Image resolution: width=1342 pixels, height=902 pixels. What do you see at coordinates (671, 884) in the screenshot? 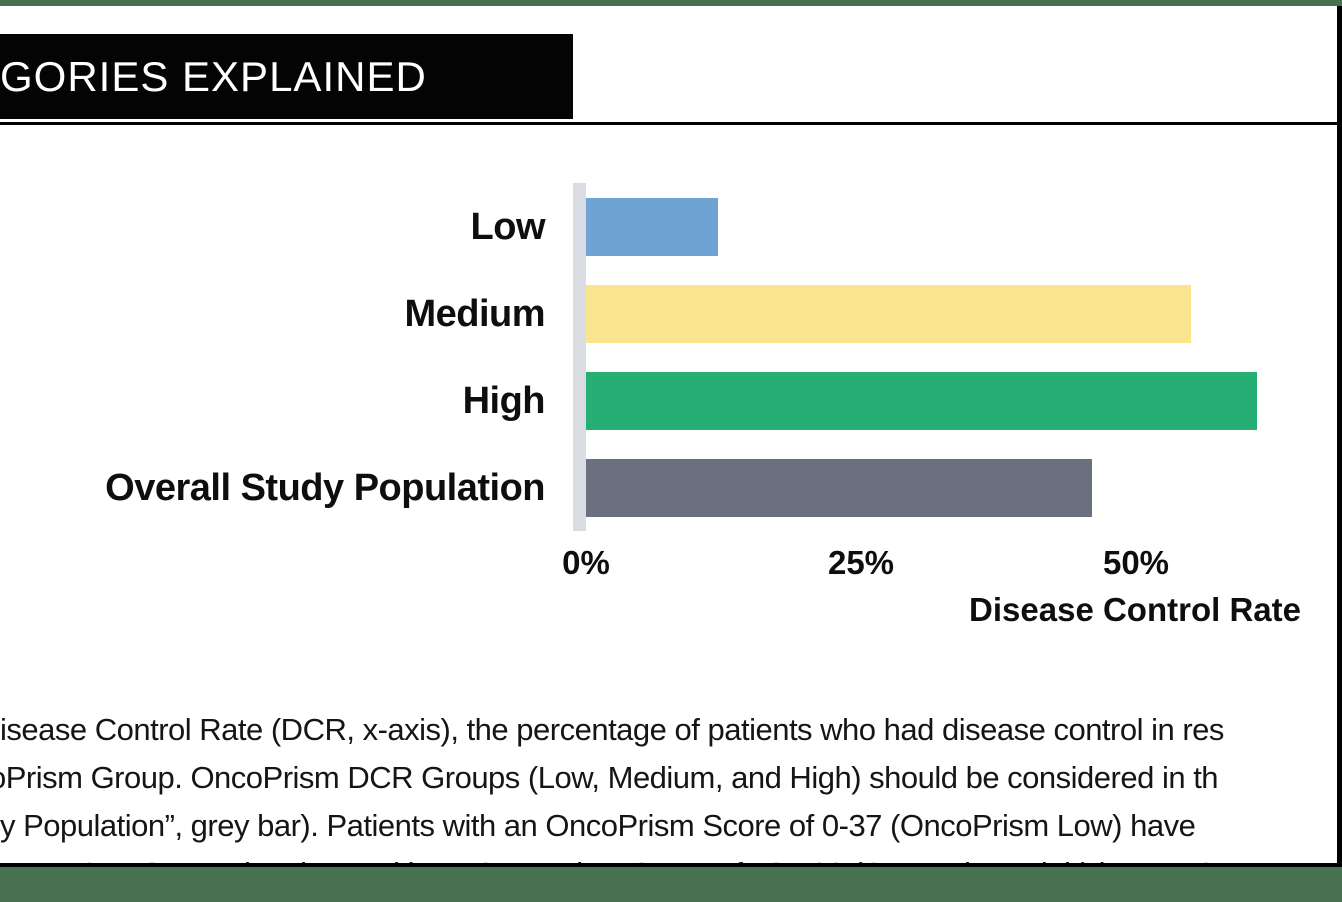
I see `footer-band` at bounding box center [671, 884].